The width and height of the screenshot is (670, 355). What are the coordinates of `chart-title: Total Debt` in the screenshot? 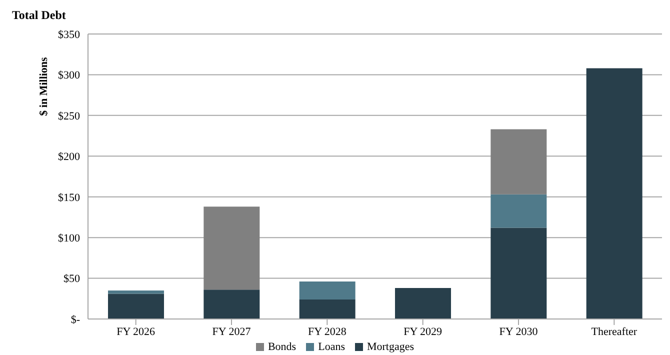 It's located at (39, 15).